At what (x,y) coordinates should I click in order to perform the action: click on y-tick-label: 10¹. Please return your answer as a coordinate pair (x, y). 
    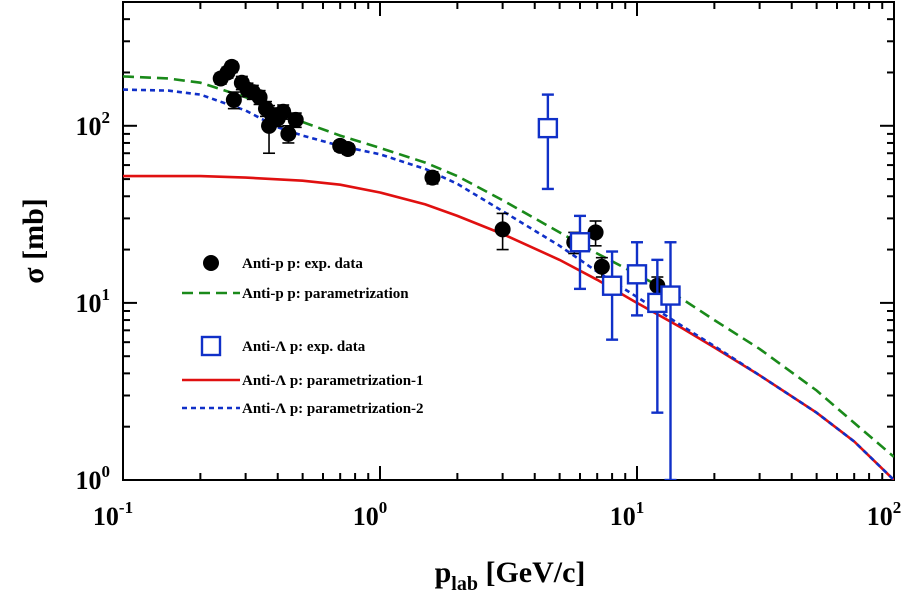
    Looking at the image, I should click on (93, 301).